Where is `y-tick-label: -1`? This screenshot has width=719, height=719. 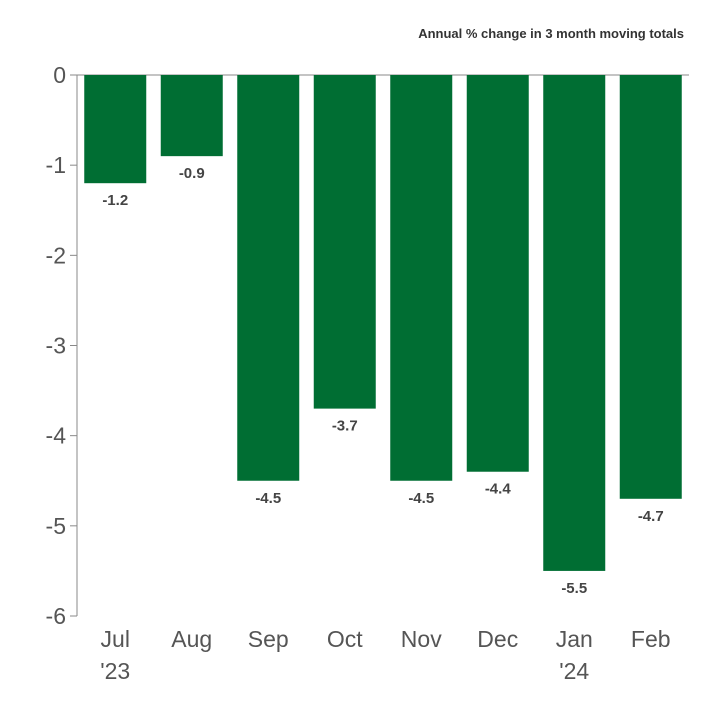
y-tick-label: -1 is located at coordinates (56, 165).